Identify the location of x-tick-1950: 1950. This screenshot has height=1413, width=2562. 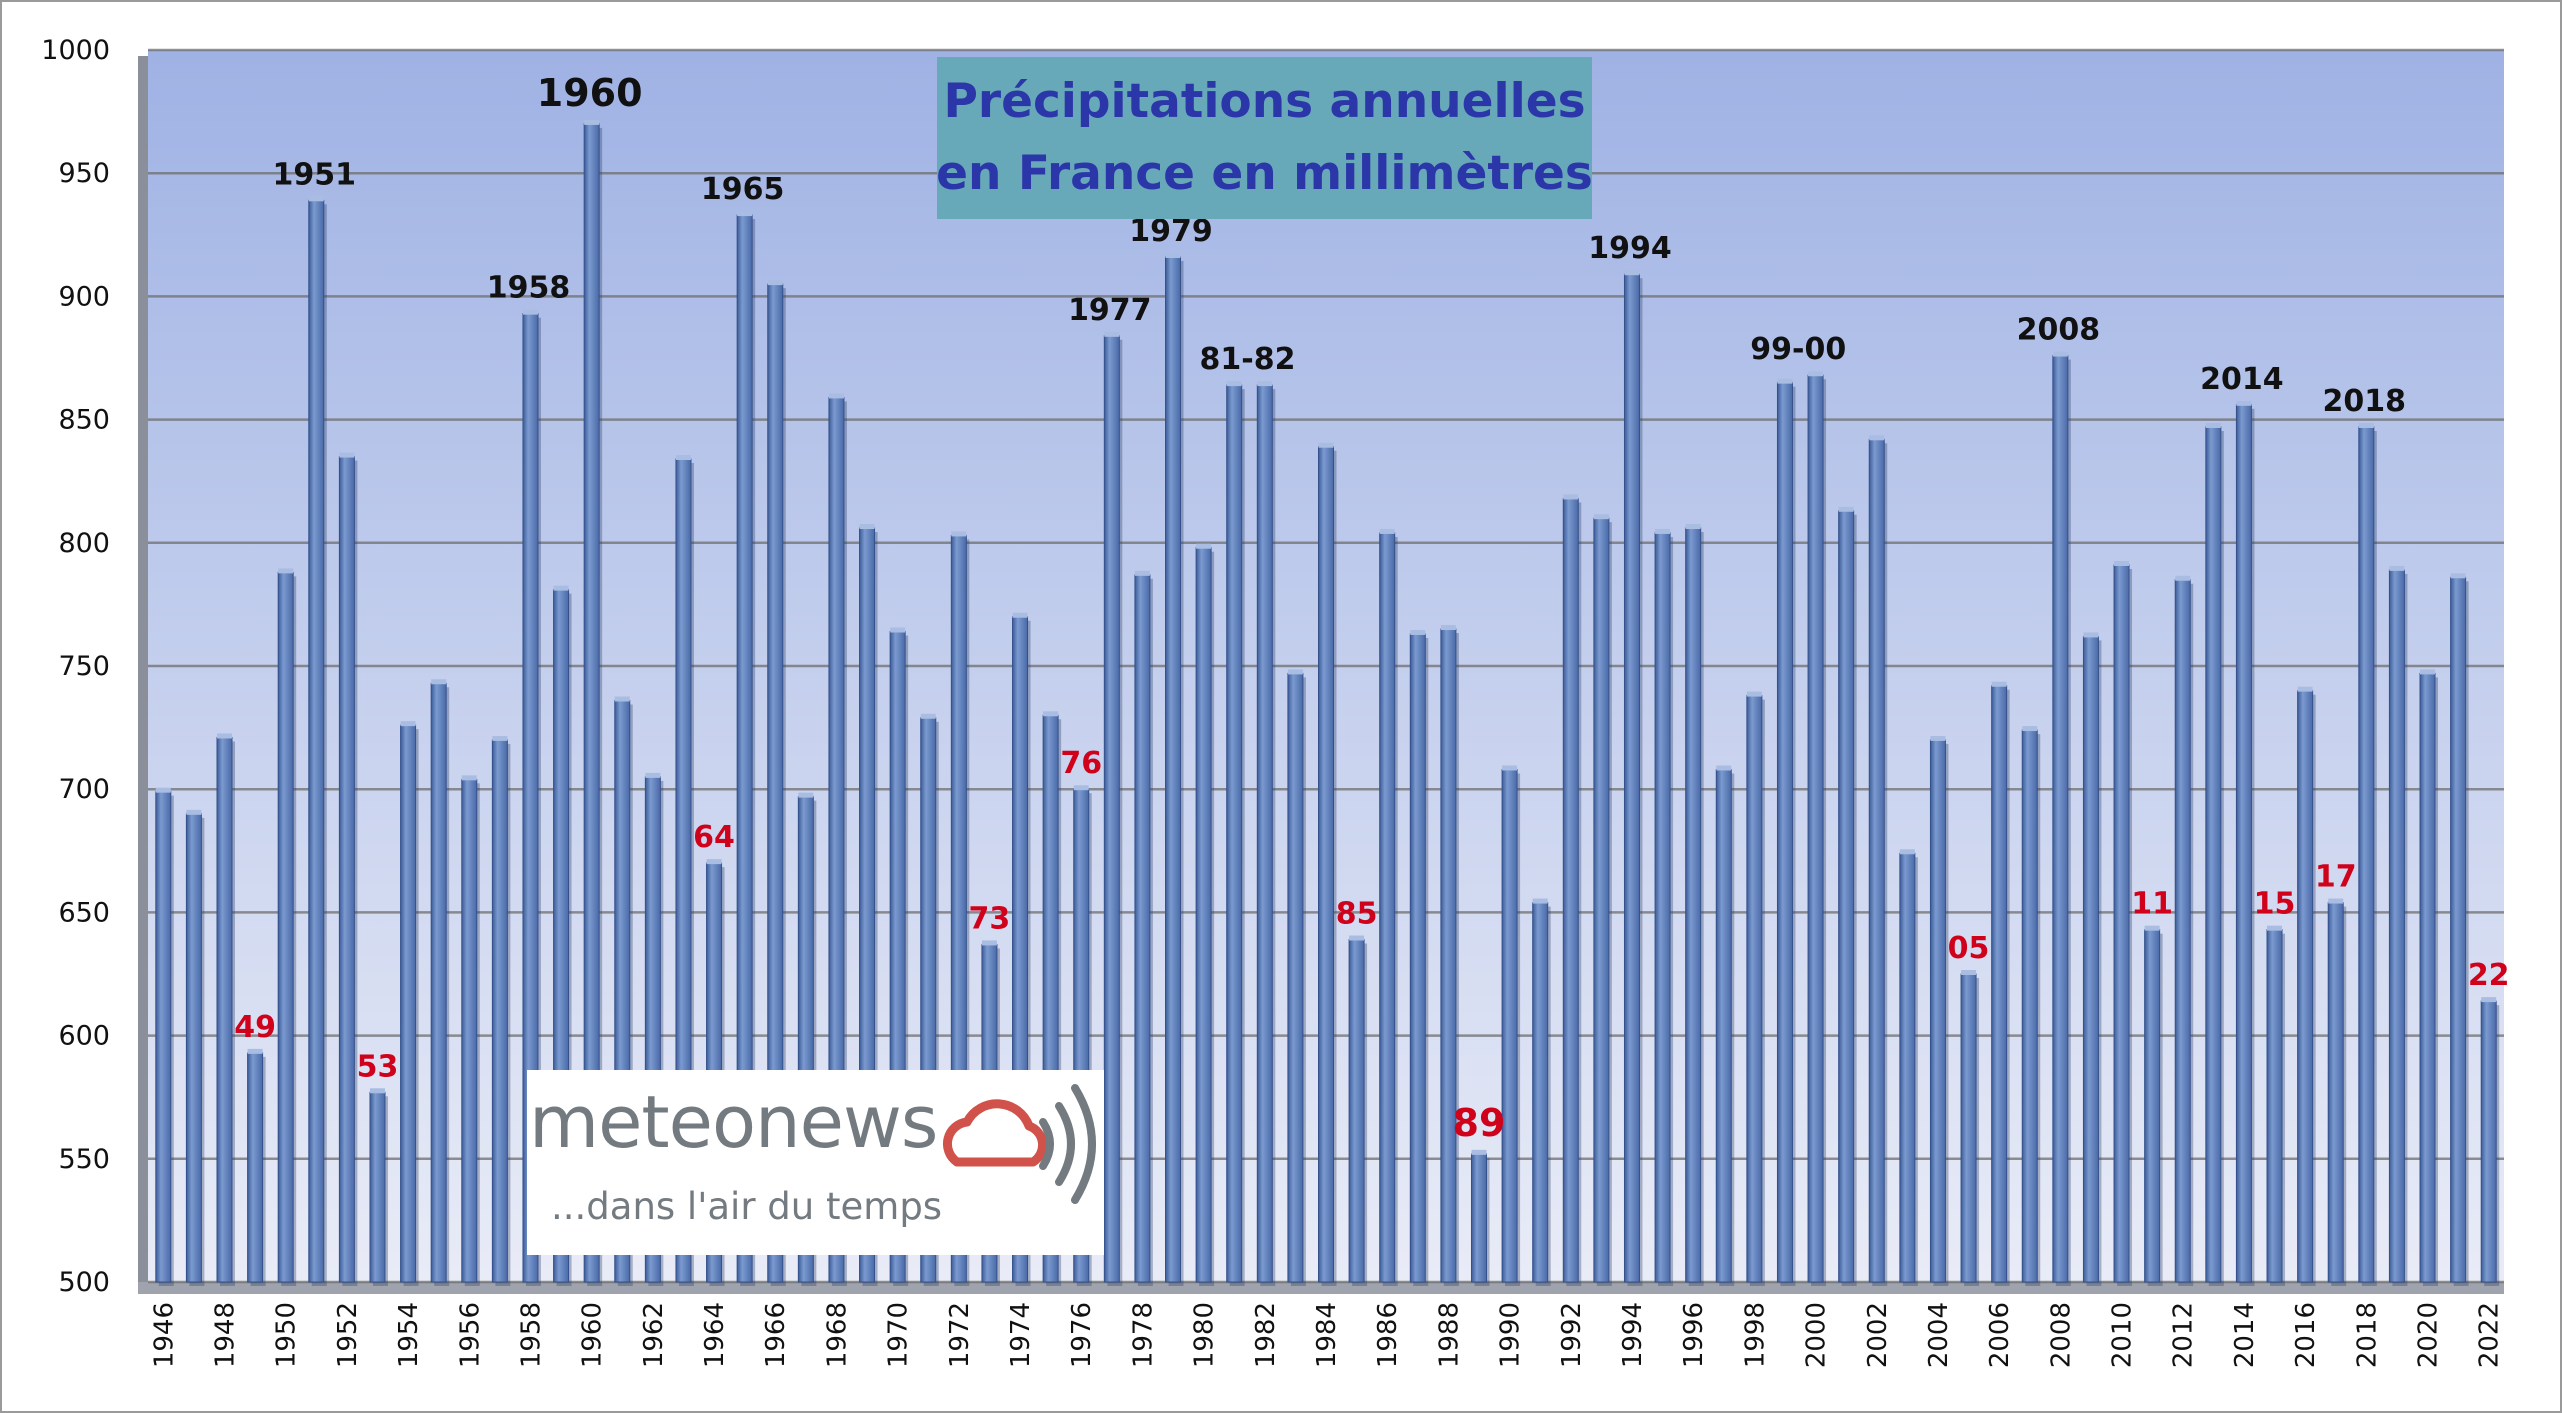
(287, 1335).